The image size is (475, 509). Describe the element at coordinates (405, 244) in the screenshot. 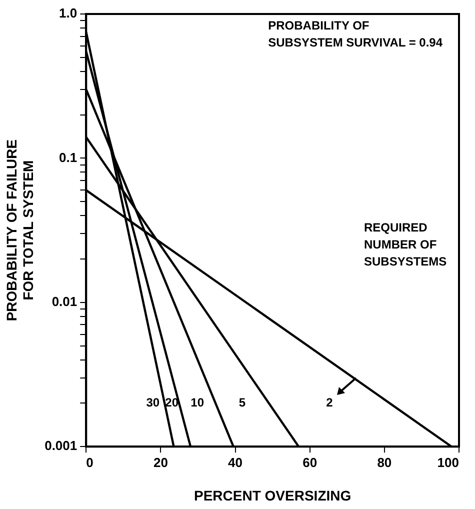

I see `annotation: REQUIRED NUMBER OF SUBSYSTEMS` at that location.